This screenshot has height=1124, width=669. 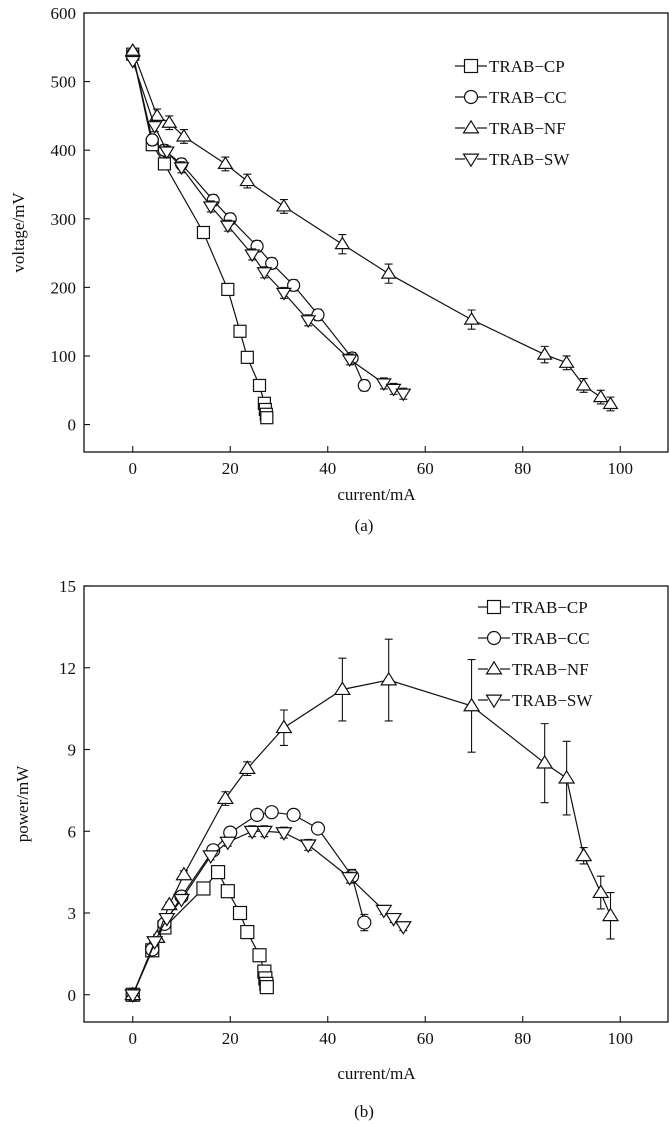 What do you see at coordinates (248, 220) in the screenshot?
I see `series-trab-cc` at bounding box center [248, 220].